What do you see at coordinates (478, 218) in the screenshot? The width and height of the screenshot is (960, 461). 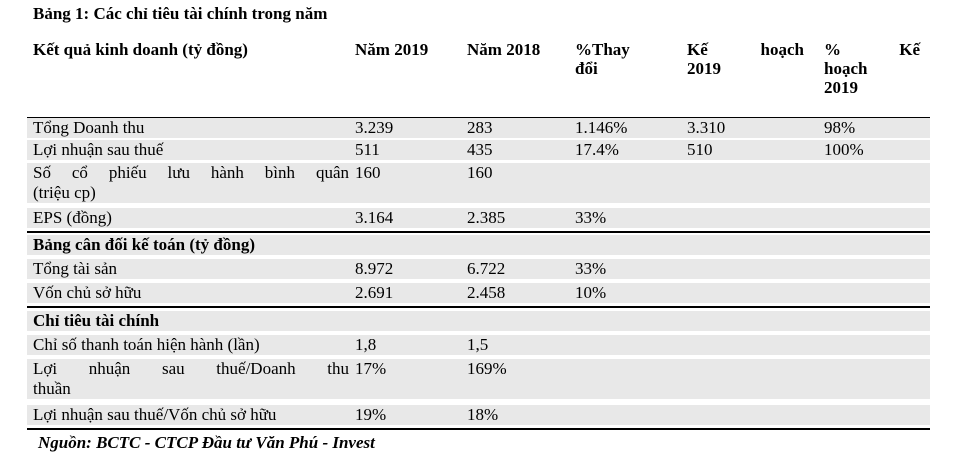 I see `table-row: EPS (đồng) 3.164 2.385 33%` at bounding box center [478, 218].